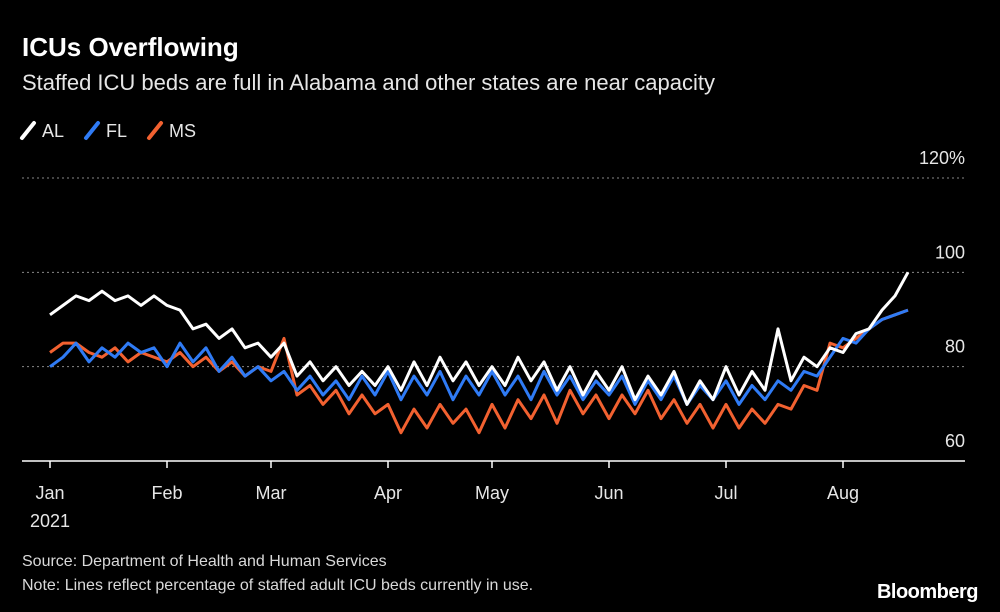  Describe the element at coordinates (942, 158) in the screenshot. I see `y-tick-label: 120%` at that location.